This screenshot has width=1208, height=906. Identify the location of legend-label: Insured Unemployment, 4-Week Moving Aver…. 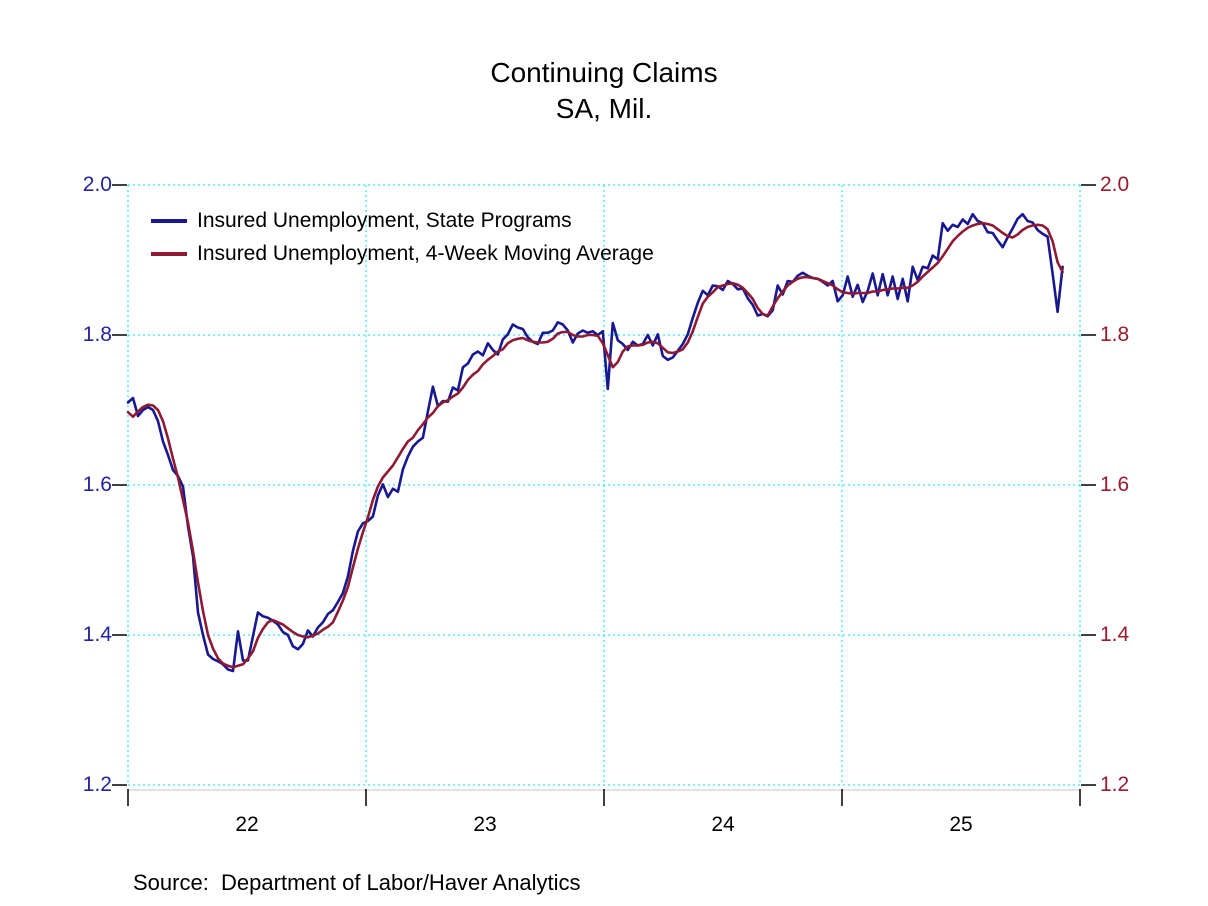
(425, 253).